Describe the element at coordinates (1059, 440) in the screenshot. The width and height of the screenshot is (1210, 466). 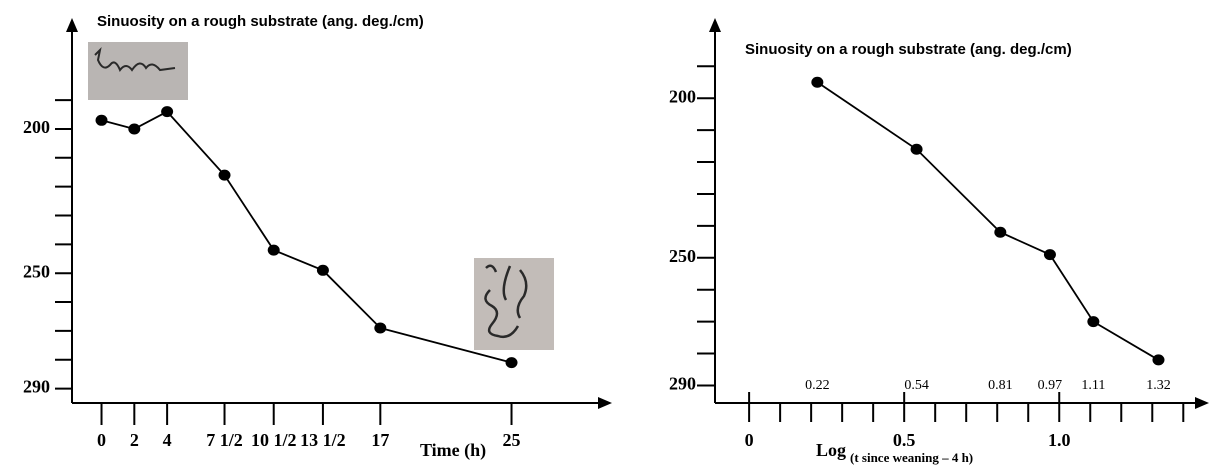
I see `x-tick-label: 1.0` at that location.